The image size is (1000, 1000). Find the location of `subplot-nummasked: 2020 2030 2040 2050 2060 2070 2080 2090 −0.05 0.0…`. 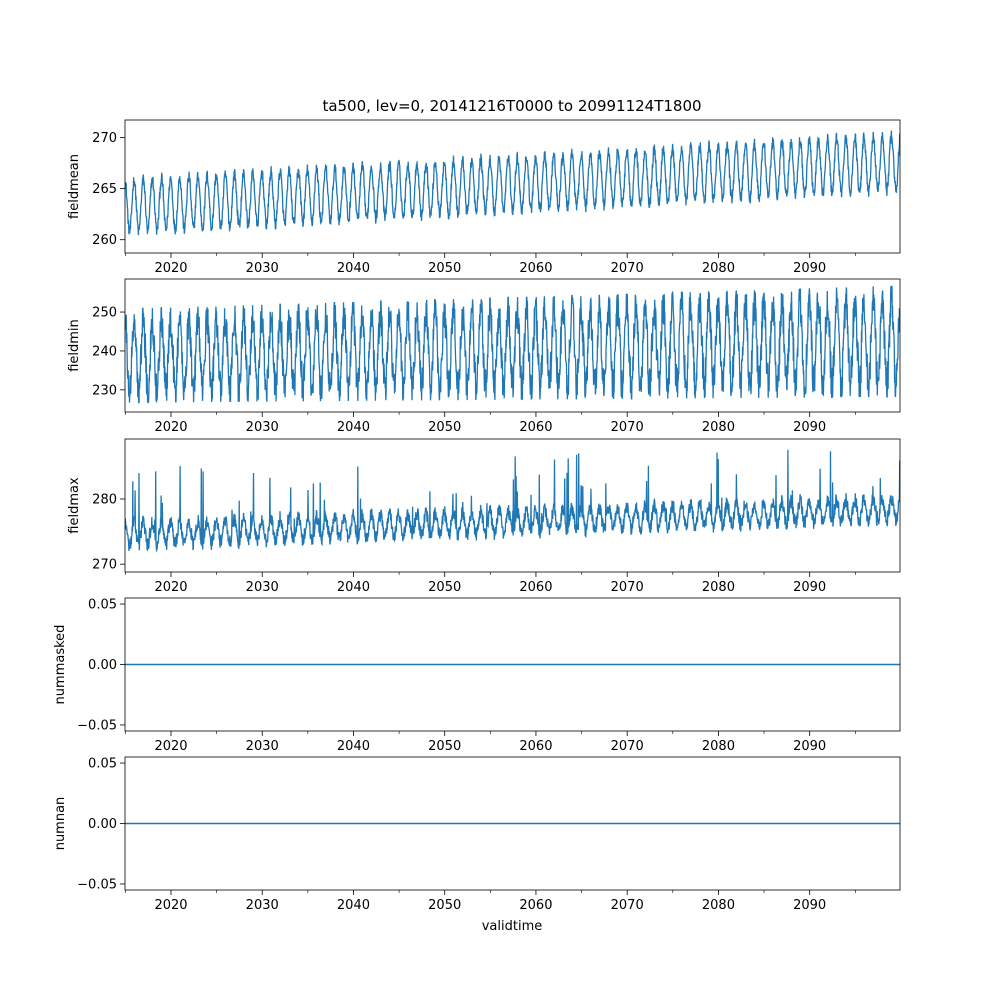

subplot-nummasked: 2020 2030 2040 2050 2060 2070 2080 2090 −0.05 0.0… is located at coordinates (477, 676).